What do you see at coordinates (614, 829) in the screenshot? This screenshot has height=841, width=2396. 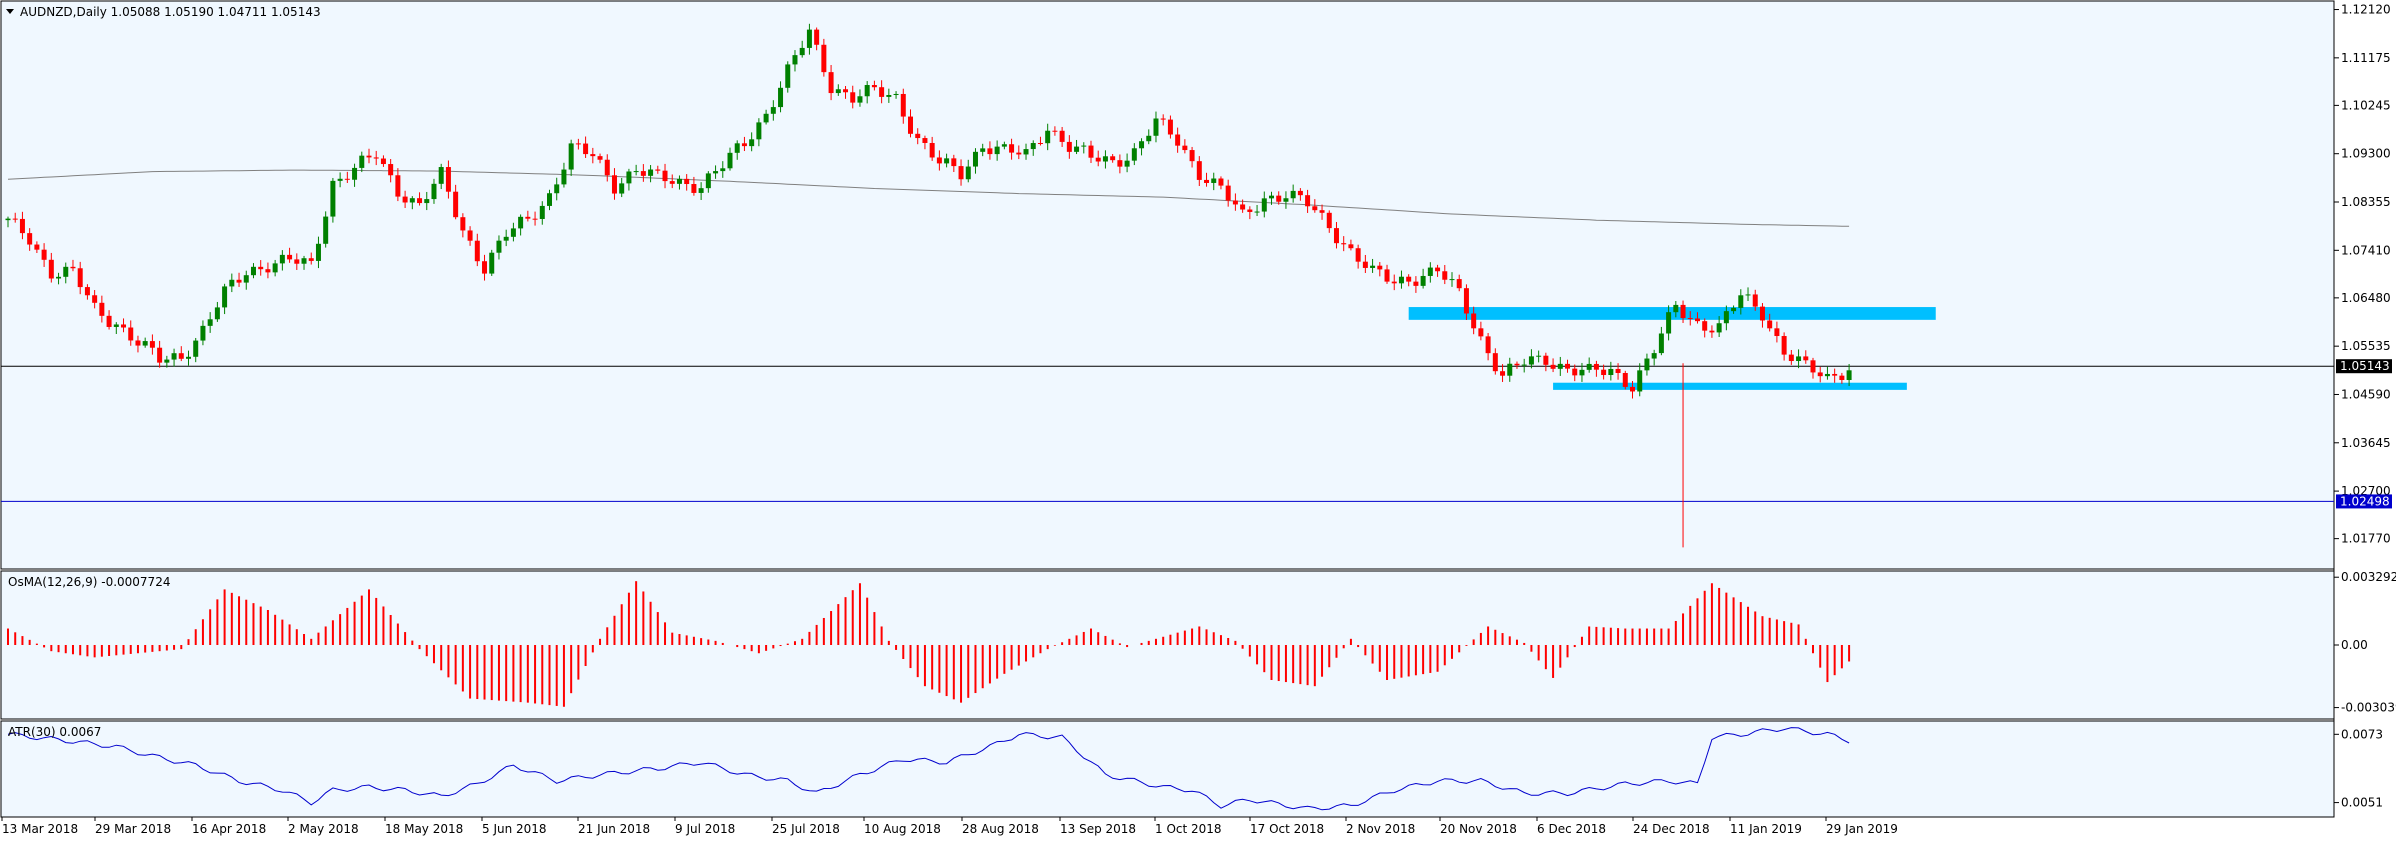 I see `x-tick-label-6: 21 Jun 2018` at bounding box center [614, 829].